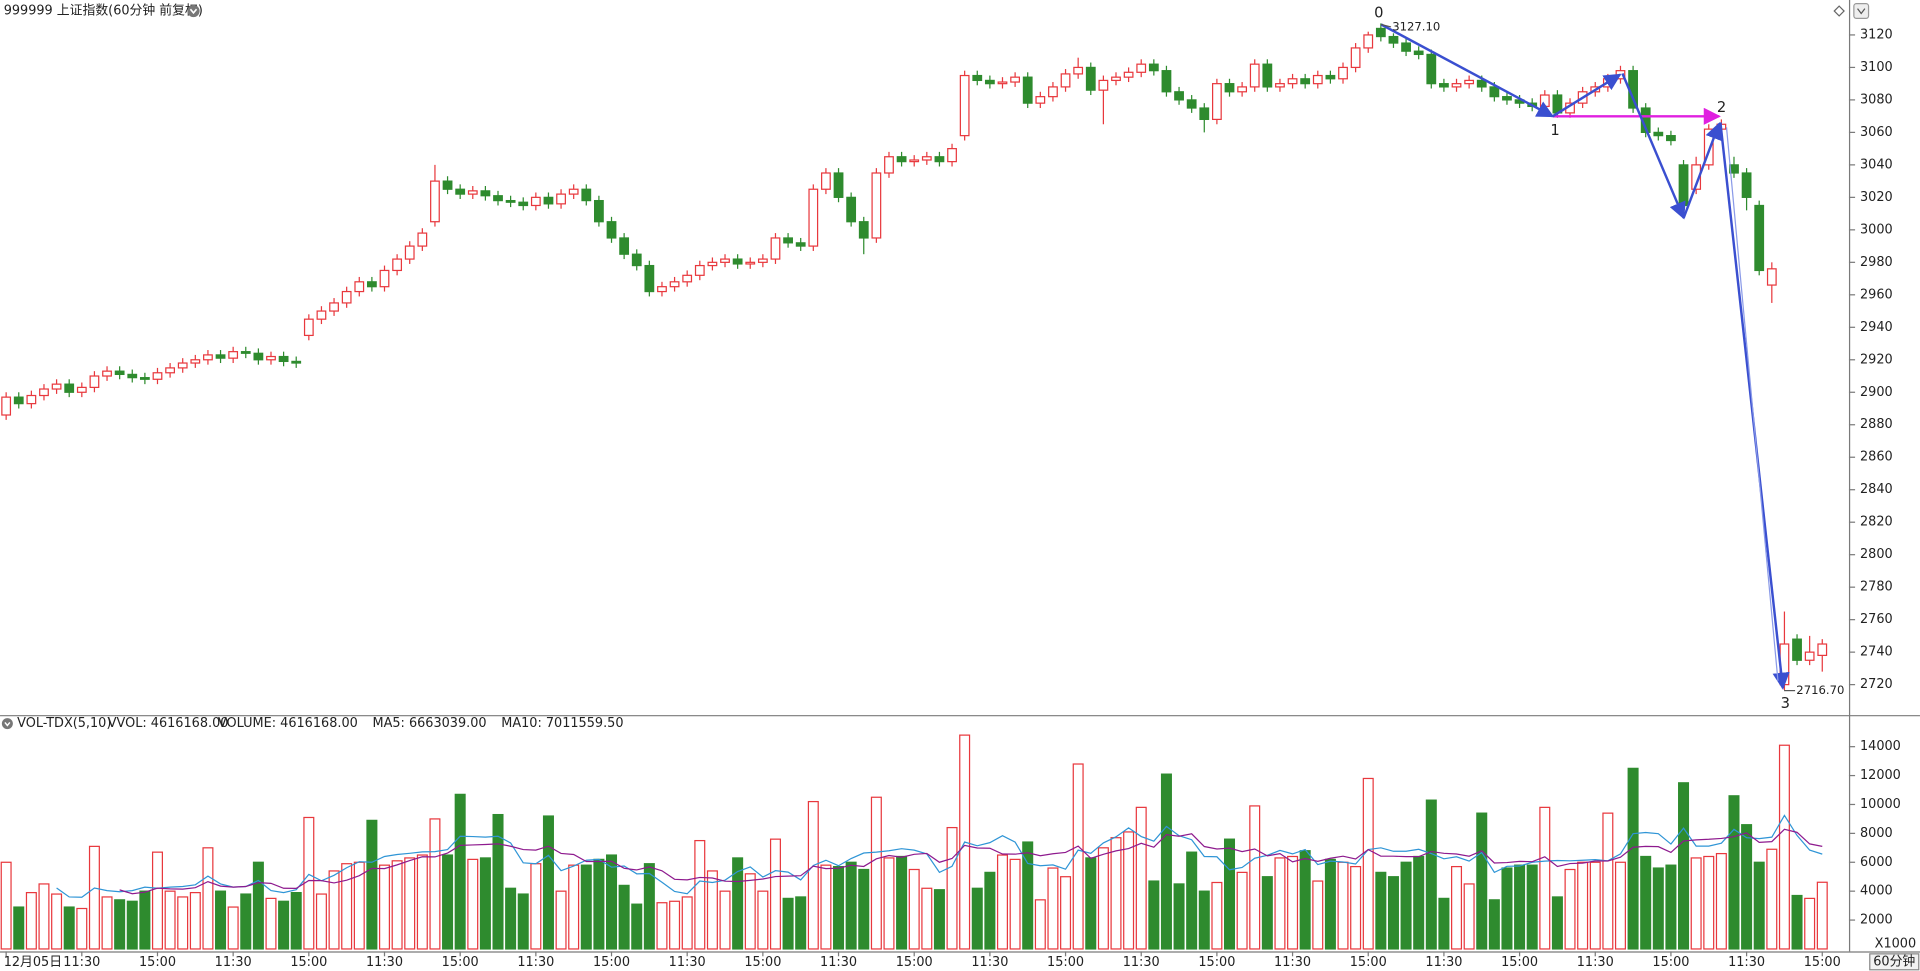 The image size is (1920, 971). Describe the element at coordinates (1752, 404) in the screenshot. I see `wave-guide` at that location.